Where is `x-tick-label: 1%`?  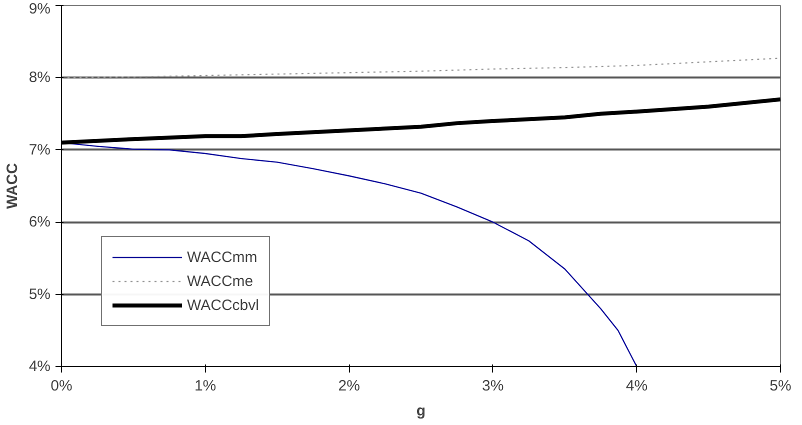
x-tick-label: 1% is located at coordinates (205, 386).